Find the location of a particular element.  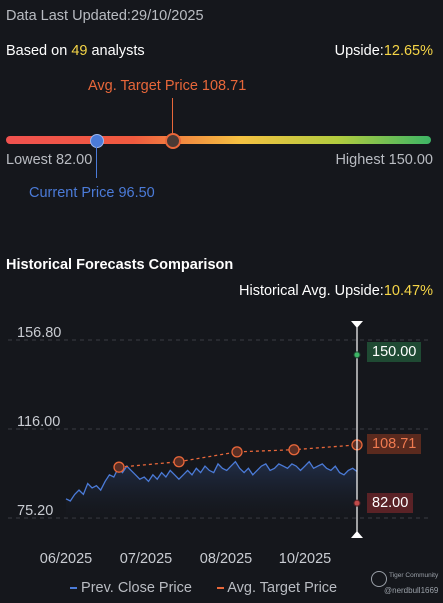

historical-upside-label: Historical Avg. Upside: is located at coordinates (311, 291).